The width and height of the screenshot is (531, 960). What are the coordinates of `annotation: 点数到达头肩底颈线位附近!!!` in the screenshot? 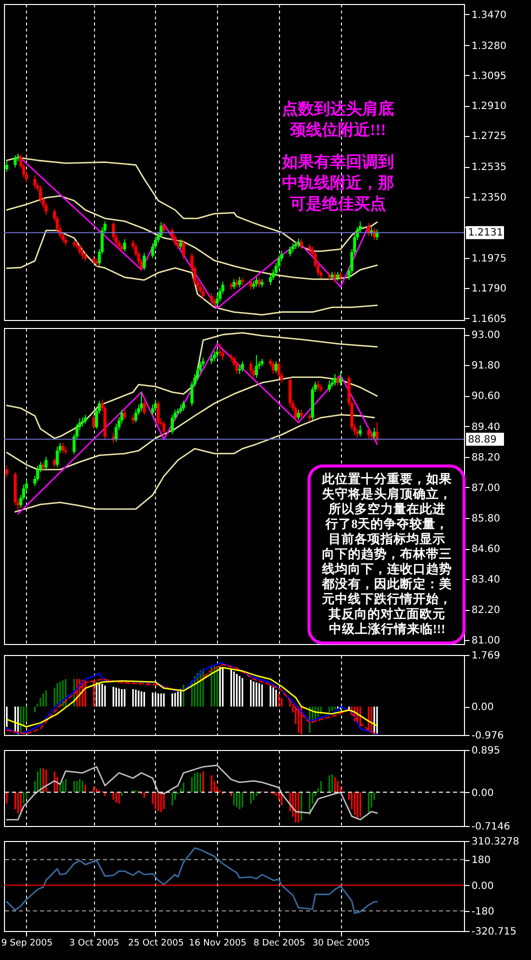 It's located at (338, 119).